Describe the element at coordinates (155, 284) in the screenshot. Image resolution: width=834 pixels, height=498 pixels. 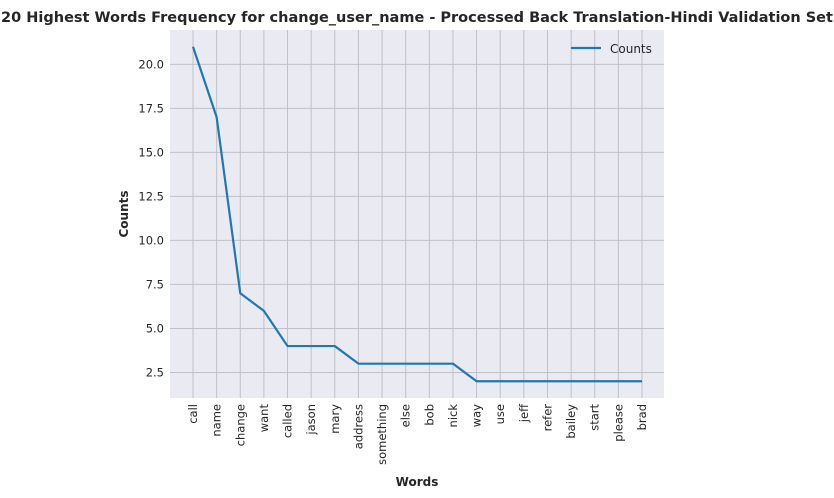
I see `y-tick-label: 7.5` at that location.